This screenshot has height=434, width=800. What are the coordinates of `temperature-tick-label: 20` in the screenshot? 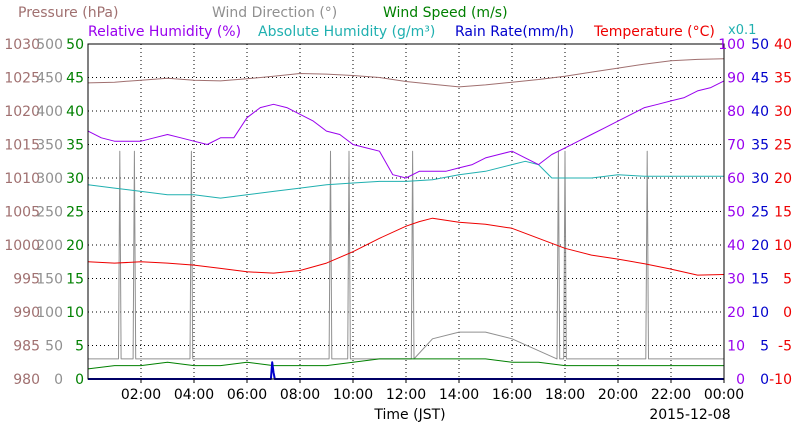 It's located at (783, 179).